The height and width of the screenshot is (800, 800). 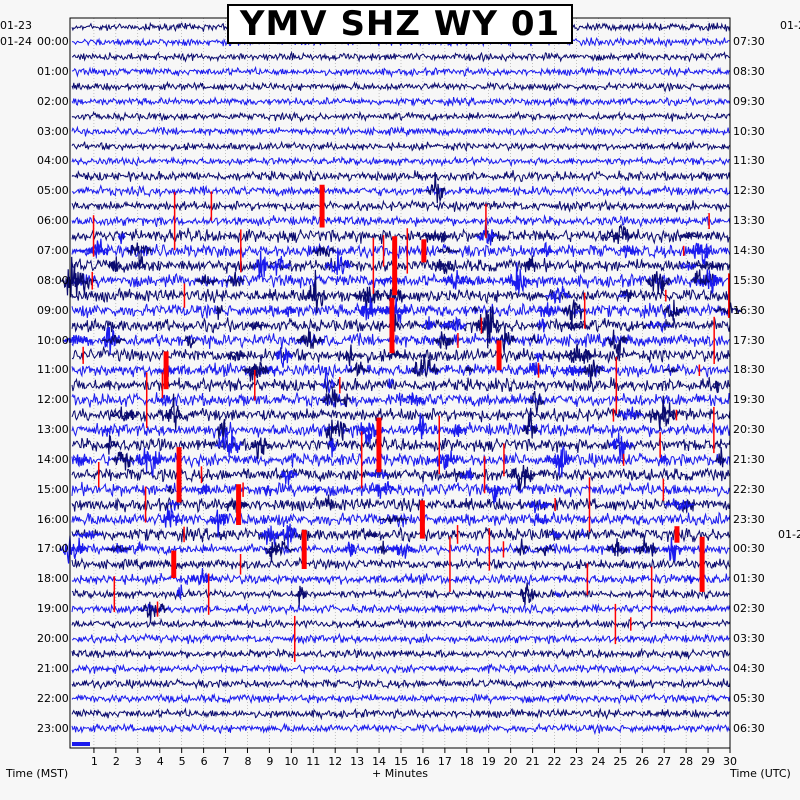 What do you see at coordinates (422, 761) in the screenshot?
I see `x-tick-label: 16` at bounding box center [422, 761].